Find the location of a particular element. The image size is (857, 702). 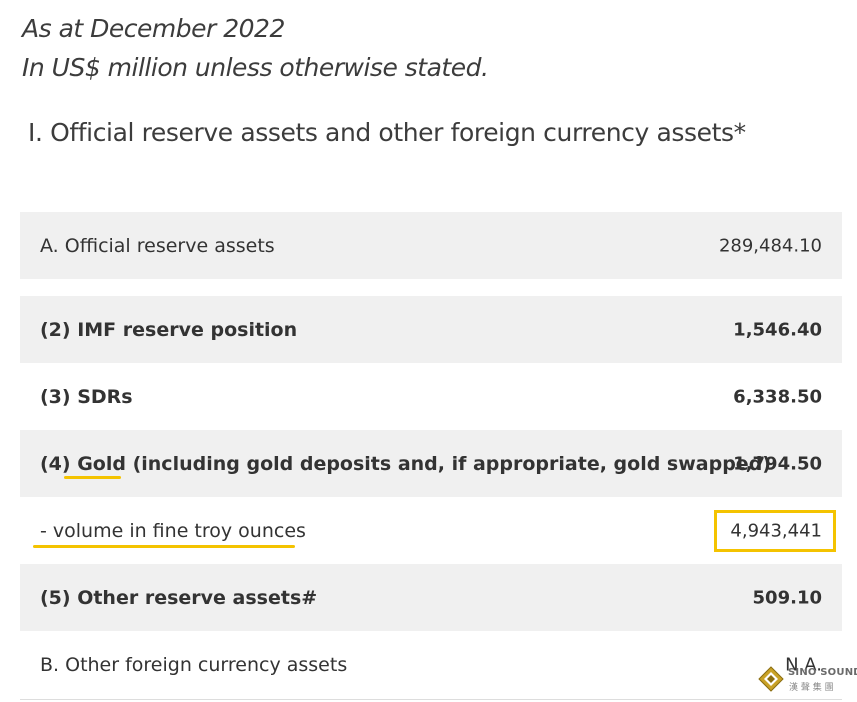

row-value: 6,338.50 is located at coordinates (777, 396).